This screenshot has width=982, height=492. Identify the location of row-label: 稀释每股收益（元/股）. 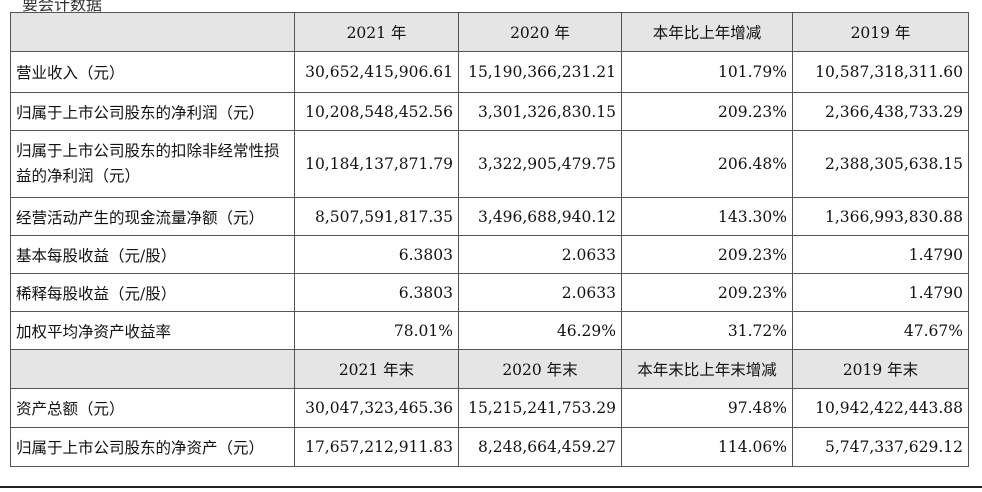
(152, 292).